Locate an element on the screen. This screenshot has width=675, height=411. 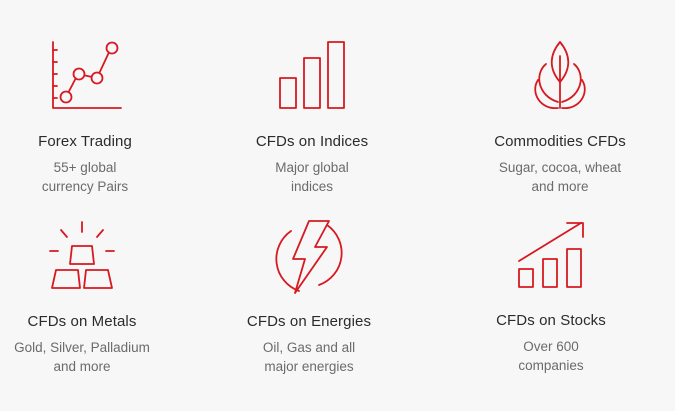
card-description: Over 600 companies is located at coordinates (551, 356).